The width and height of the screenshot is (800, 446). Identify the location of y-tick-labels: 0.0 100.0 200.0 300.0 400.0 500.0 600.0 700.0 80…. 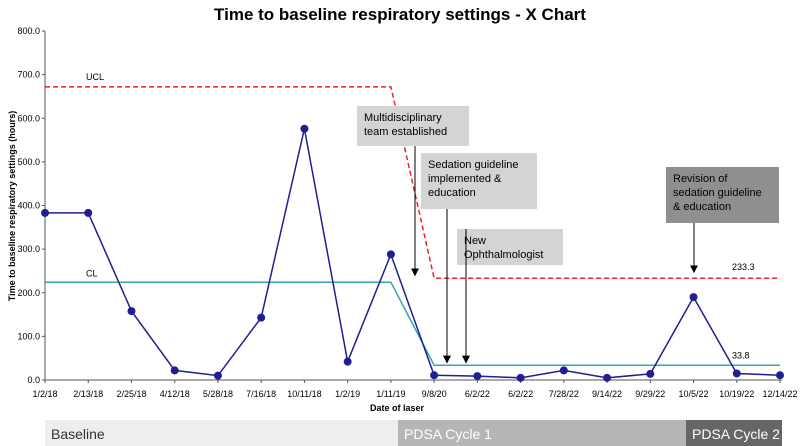
(31, 205).